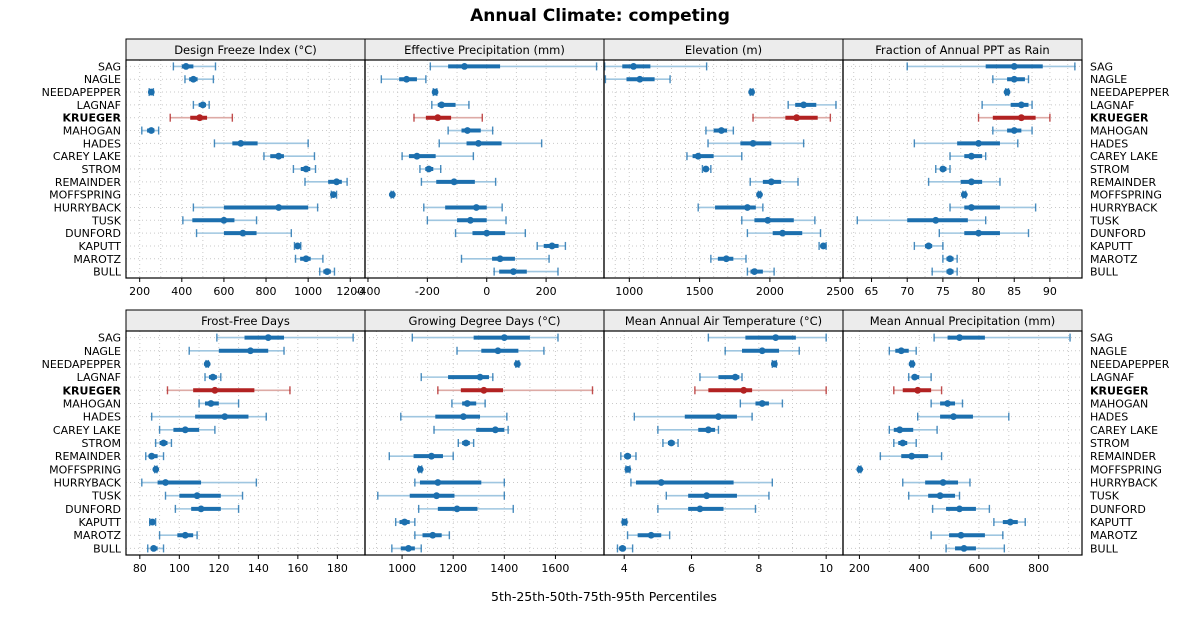 This screenshot has width=1200, height=625. Describe the element at coordinates (1119, 403) in the screenshot. I see `site-label-right: MAHOGAN` at that location.